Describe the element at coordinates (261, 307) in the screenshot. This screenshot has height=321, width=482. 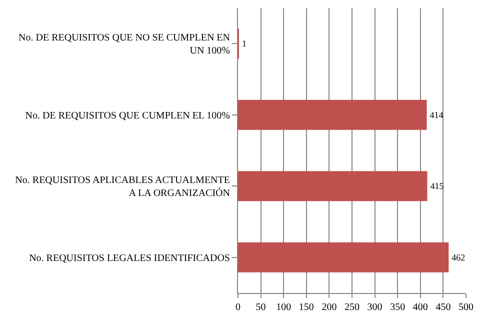
I see `x-tick-label: 50` at that location.